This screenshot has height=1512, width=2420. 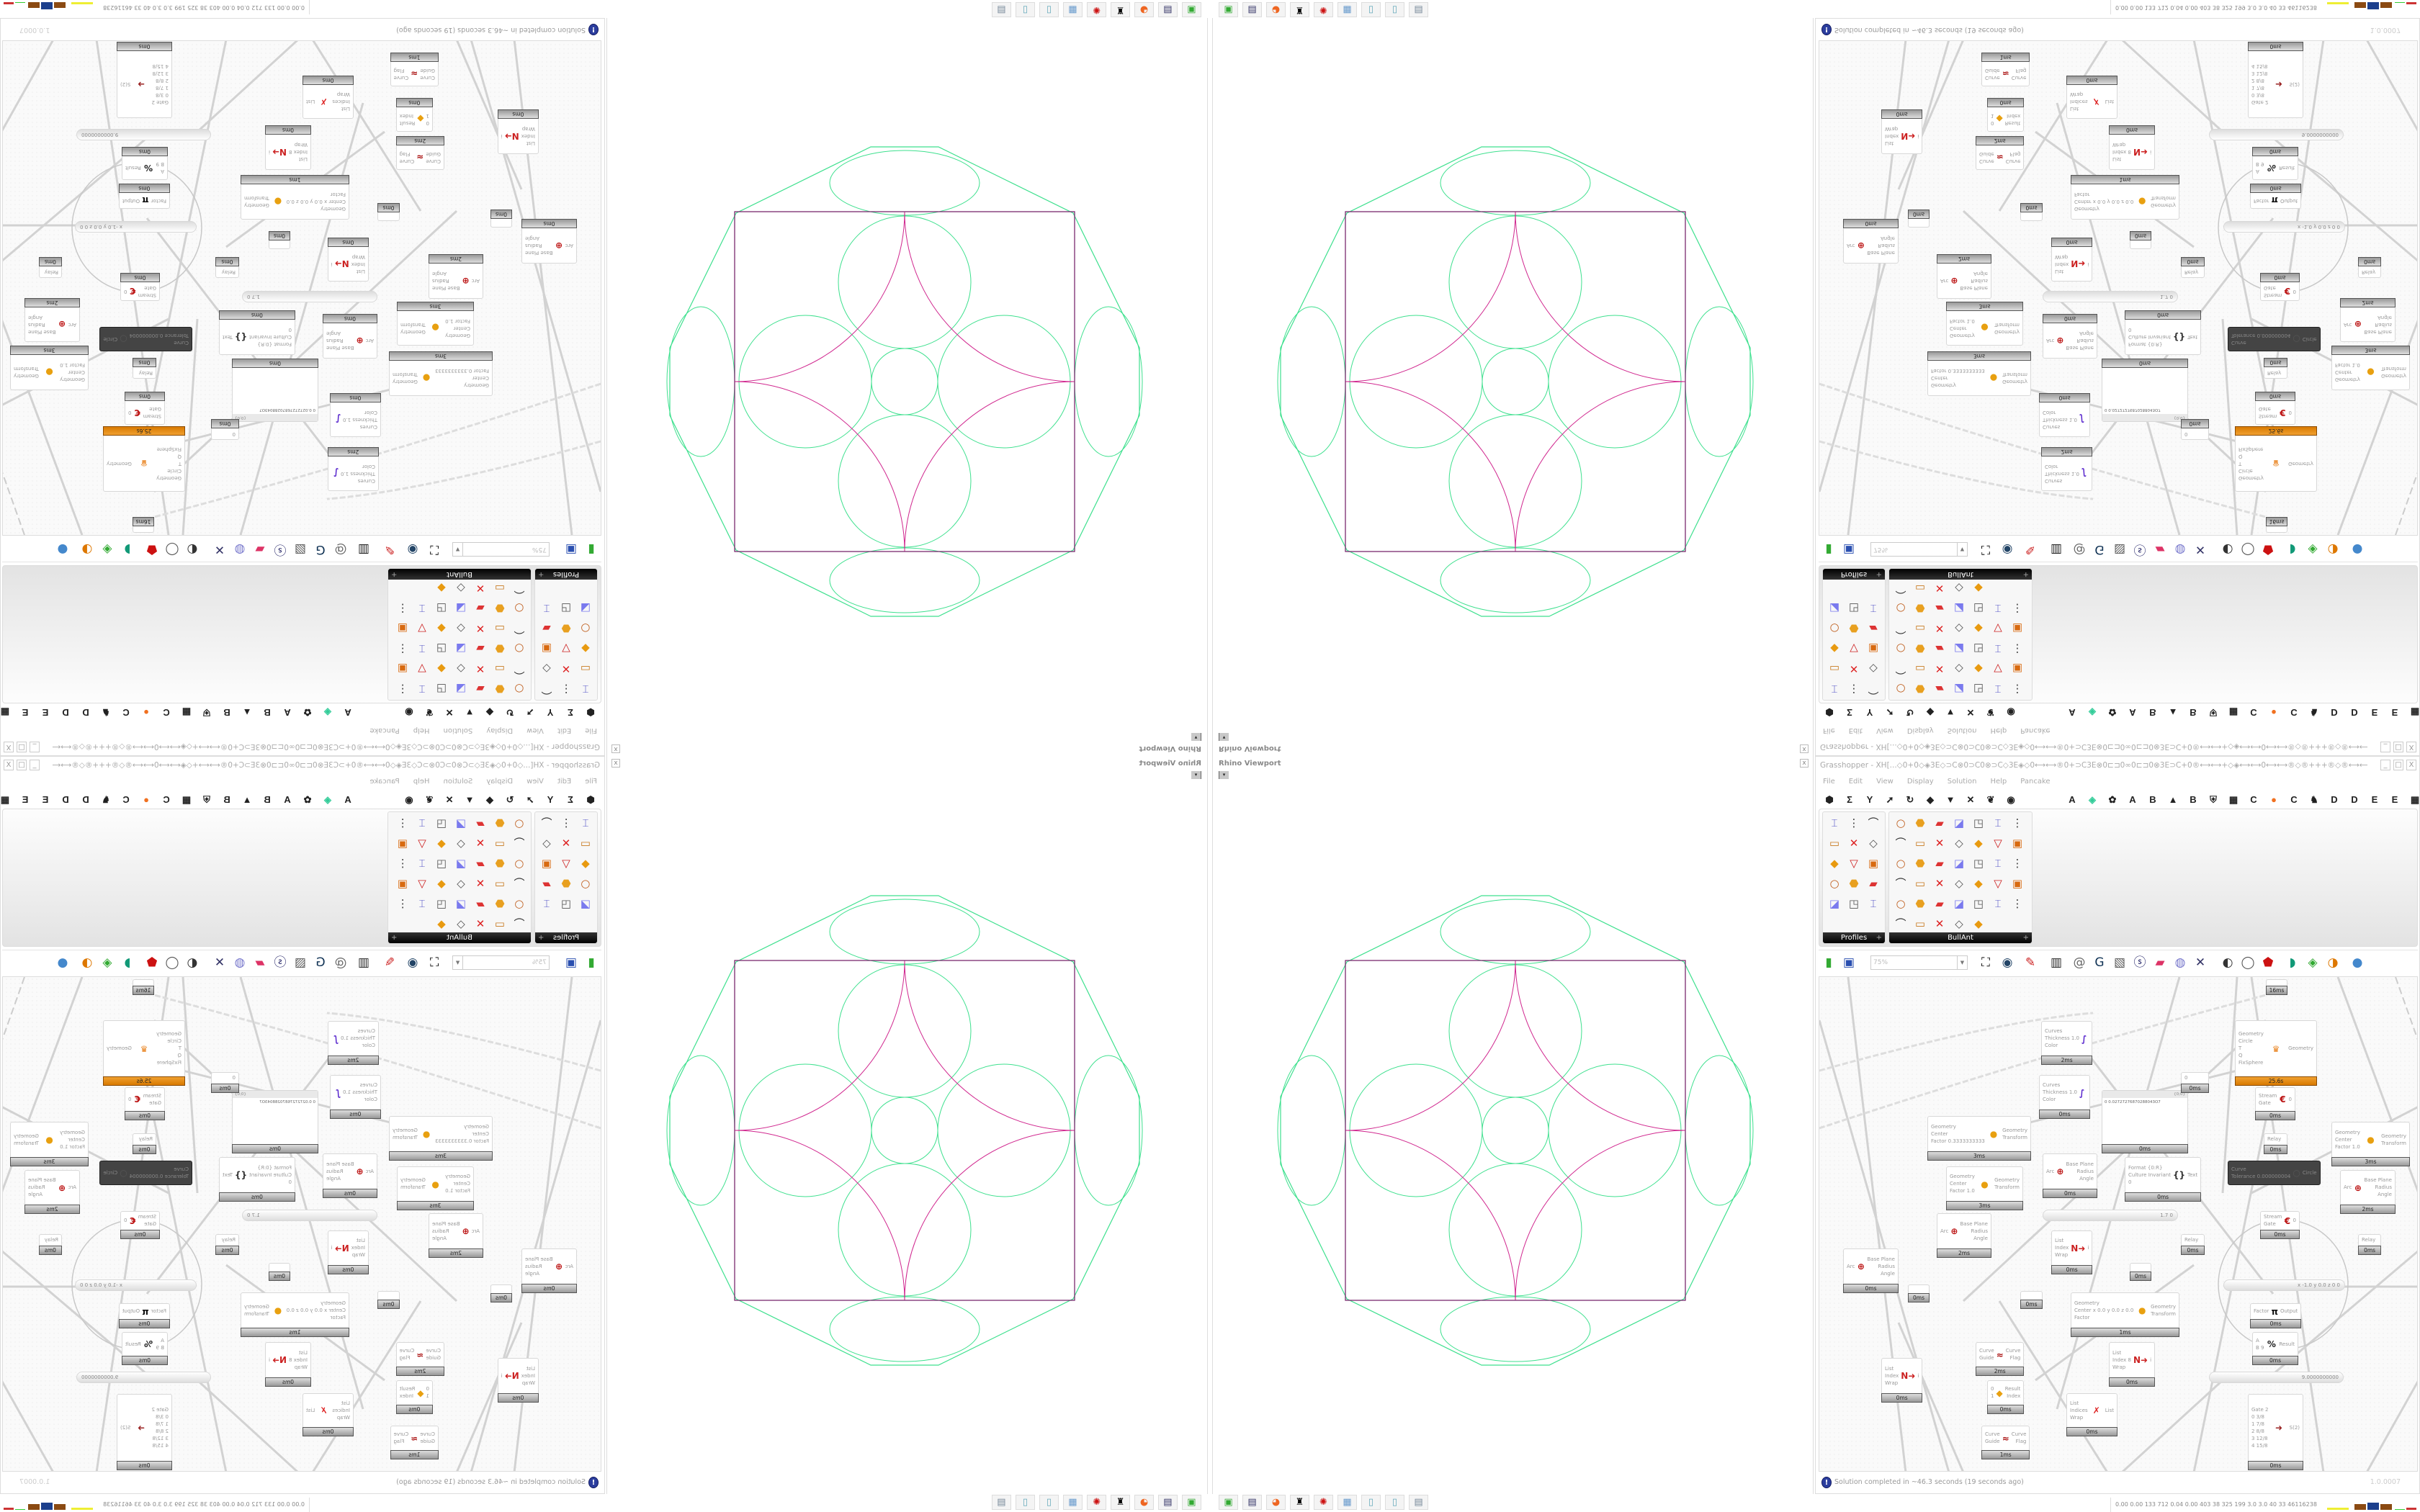 I want to click on sphere-half-icon: ◑, so click(x=2333, y=962).